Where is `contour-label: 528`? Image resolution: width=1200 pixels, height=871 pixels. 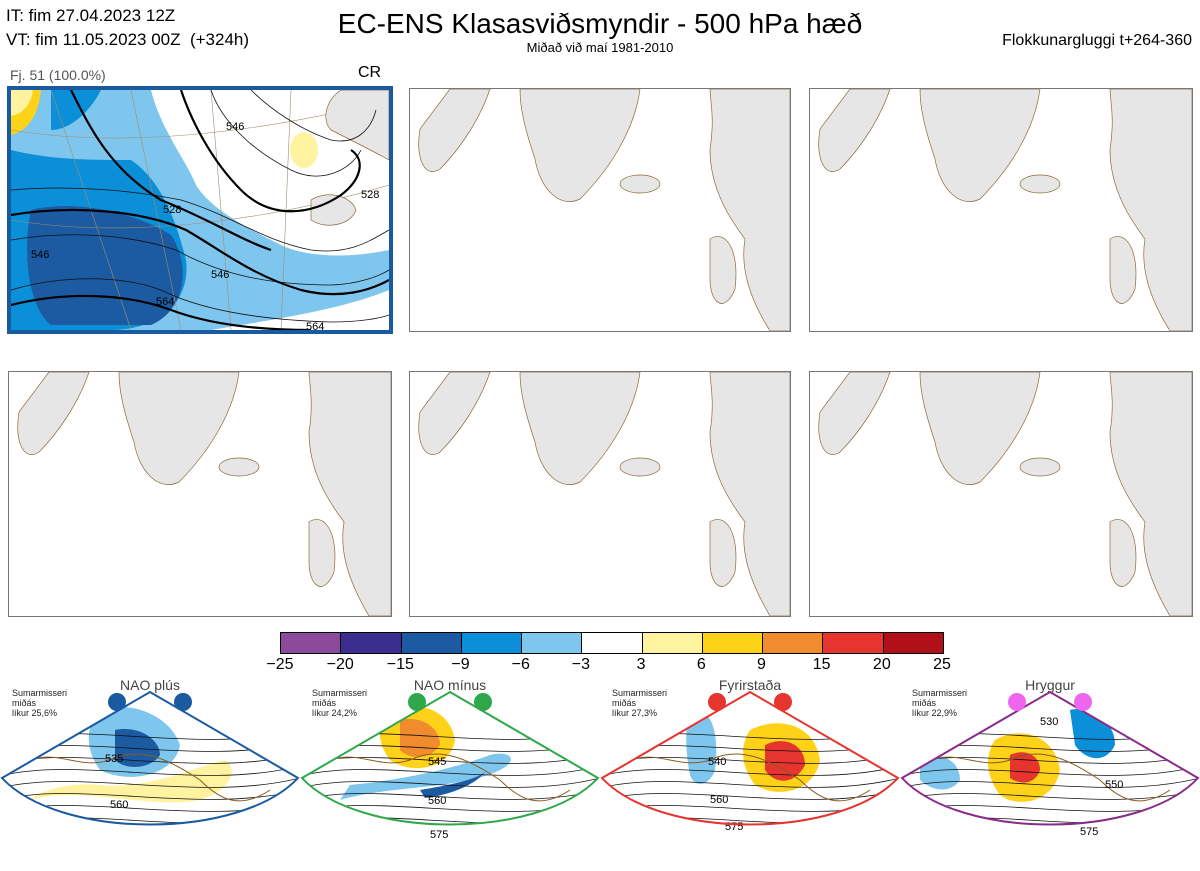
contour-label: 528 is located at coordinates (172, 210).